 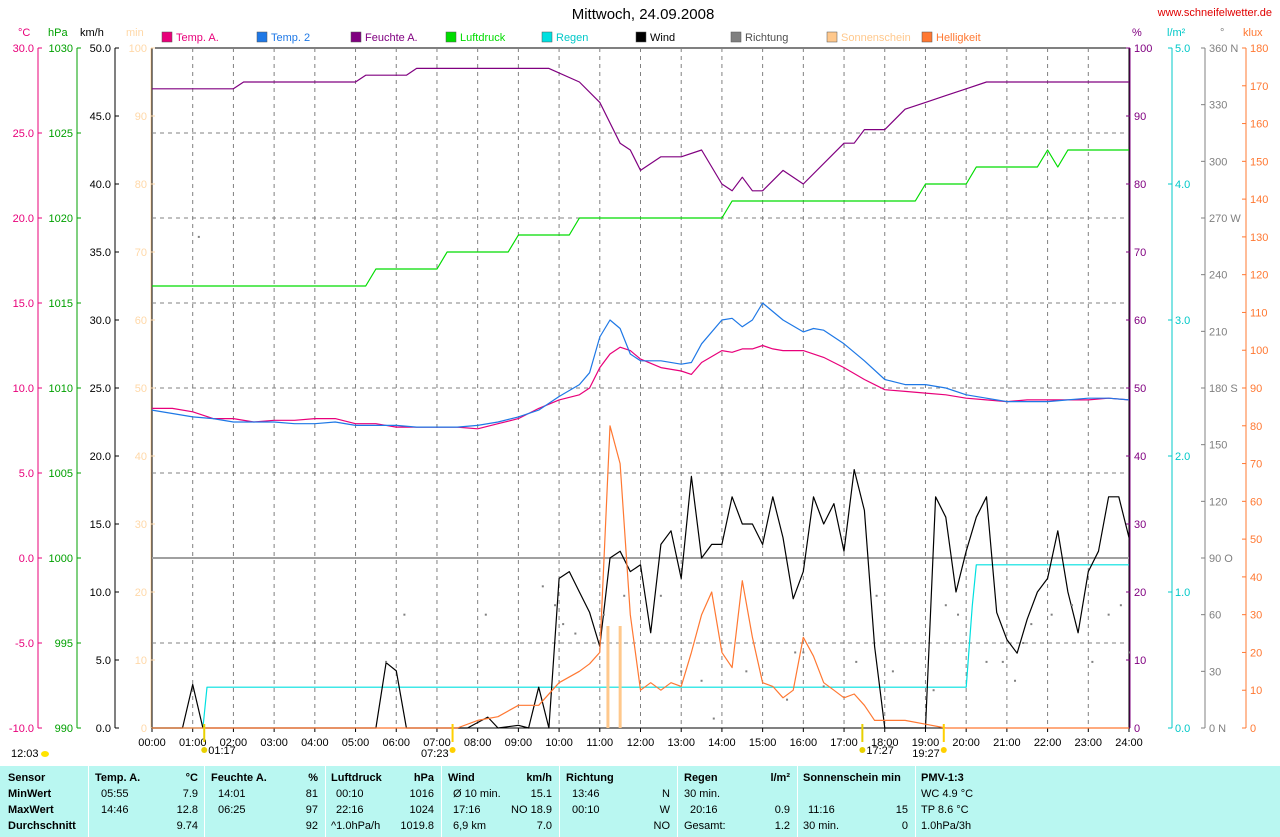 I want to click on axis-tick-label: 100, so click(x=138, y=49).